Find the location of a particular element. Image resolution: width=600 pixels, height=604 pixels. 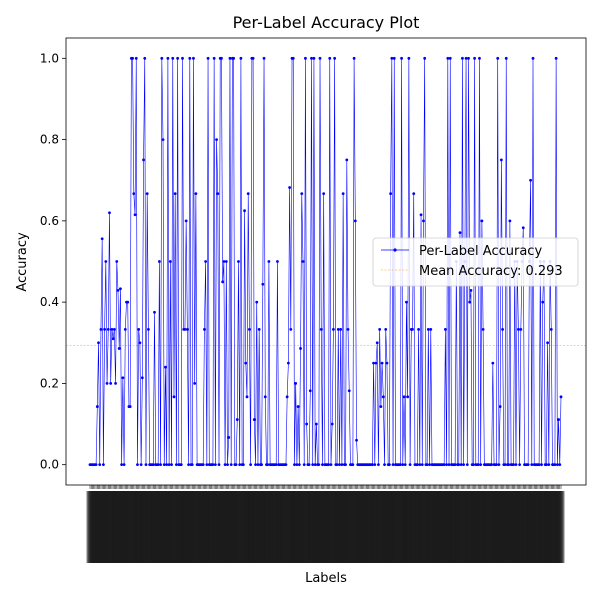

y-tick-label: 0.8 is located at coordinates (49, 140).